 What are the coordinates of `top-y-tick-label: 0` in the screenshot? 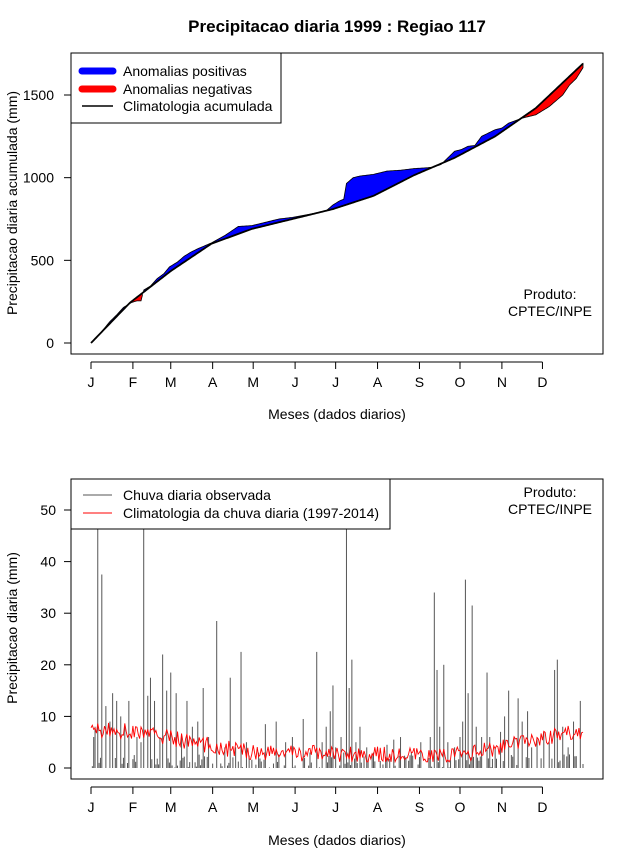 It's located at (50, 343).